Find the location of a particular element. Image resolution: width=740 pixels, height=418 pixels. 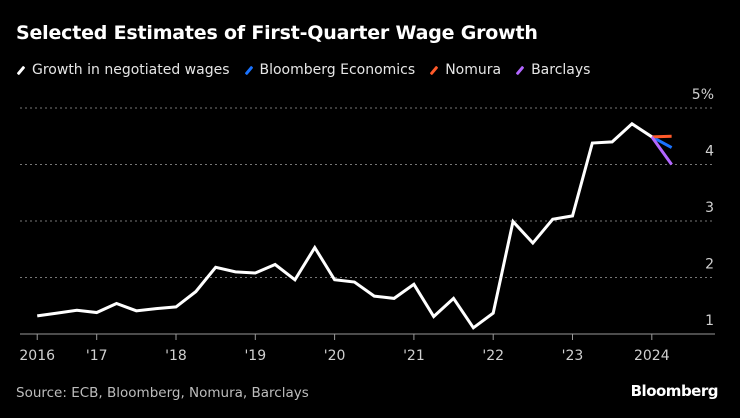

x-tick-label: 2016 is located at coordinates (37, 356).